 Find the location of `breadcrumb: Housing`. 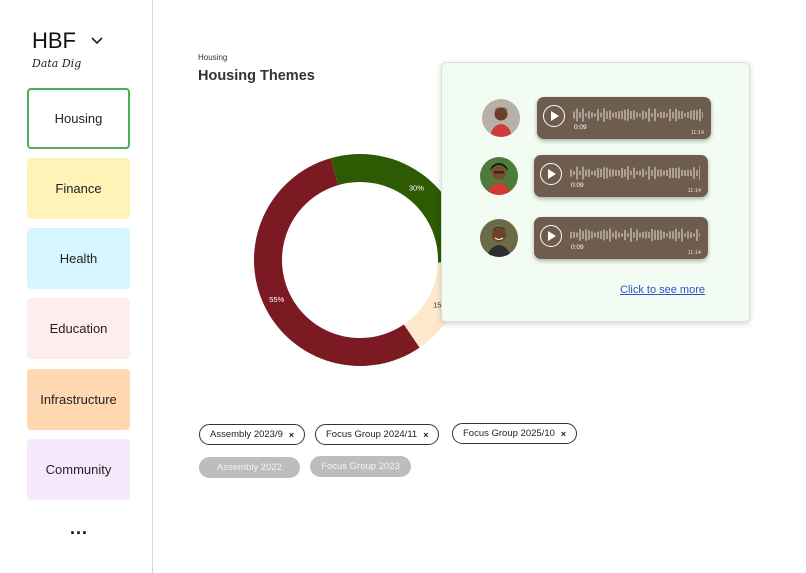

breadcrumb: Housing is located at coordinates (213, 57).